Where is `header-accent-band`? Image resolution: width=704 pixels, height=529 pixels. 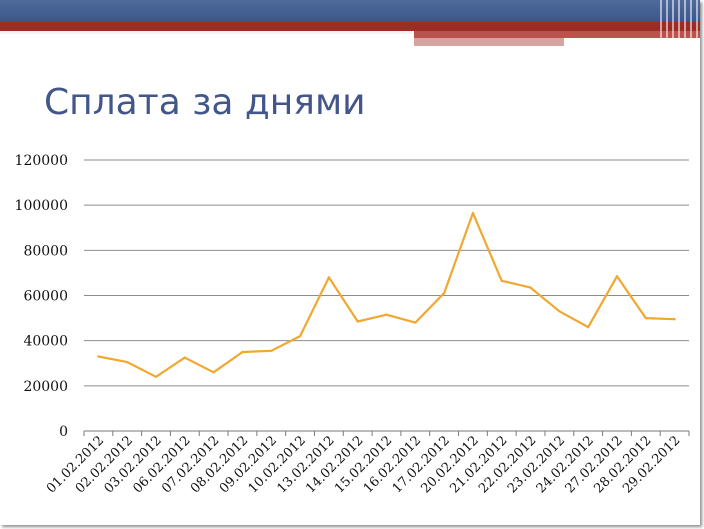 header-accent-band is located at coordinates (557, 34).